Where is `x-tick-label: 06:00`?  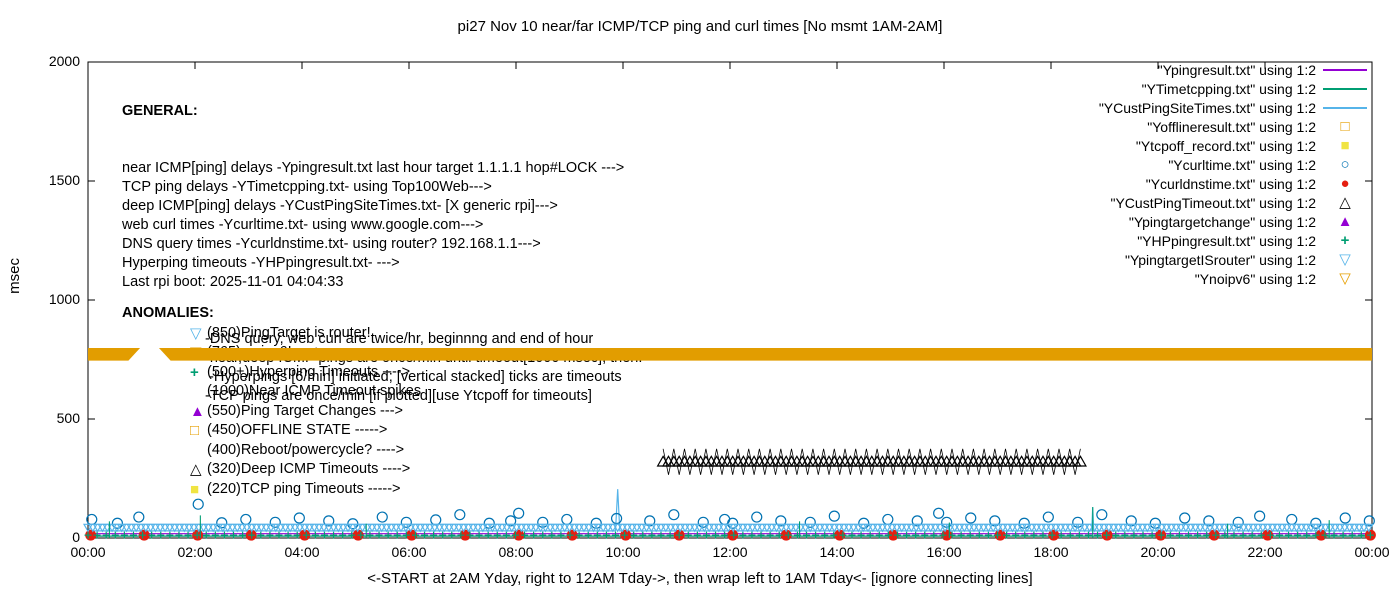 x-tick-label: 06:00 is located at coordinates (409, 552).